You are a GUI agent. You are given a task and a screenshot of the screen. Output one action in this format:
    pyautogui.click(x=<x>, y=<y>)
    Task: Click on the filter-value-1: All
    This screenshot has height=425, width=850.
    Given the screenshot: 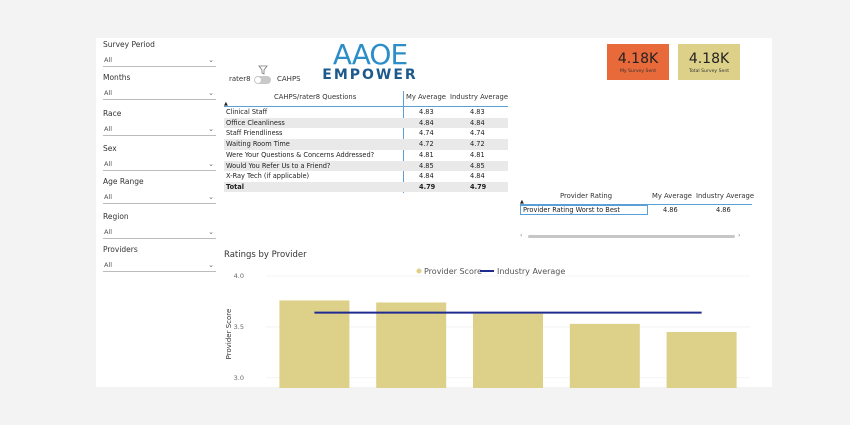 What is the action you would take?
    pyautogui.click(x=108, y=93)
    